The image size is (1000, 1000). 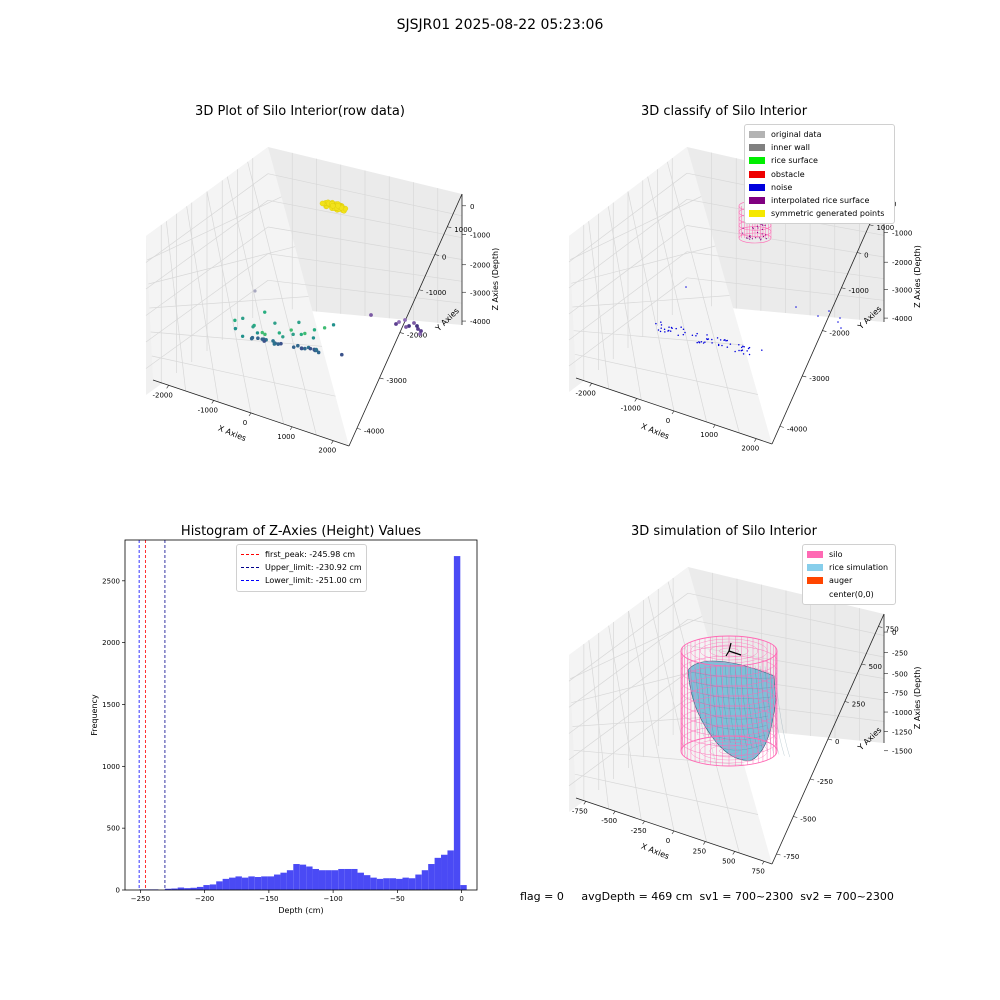 I want to click on flag-text: flag = 0, so click(x=542, y=896).